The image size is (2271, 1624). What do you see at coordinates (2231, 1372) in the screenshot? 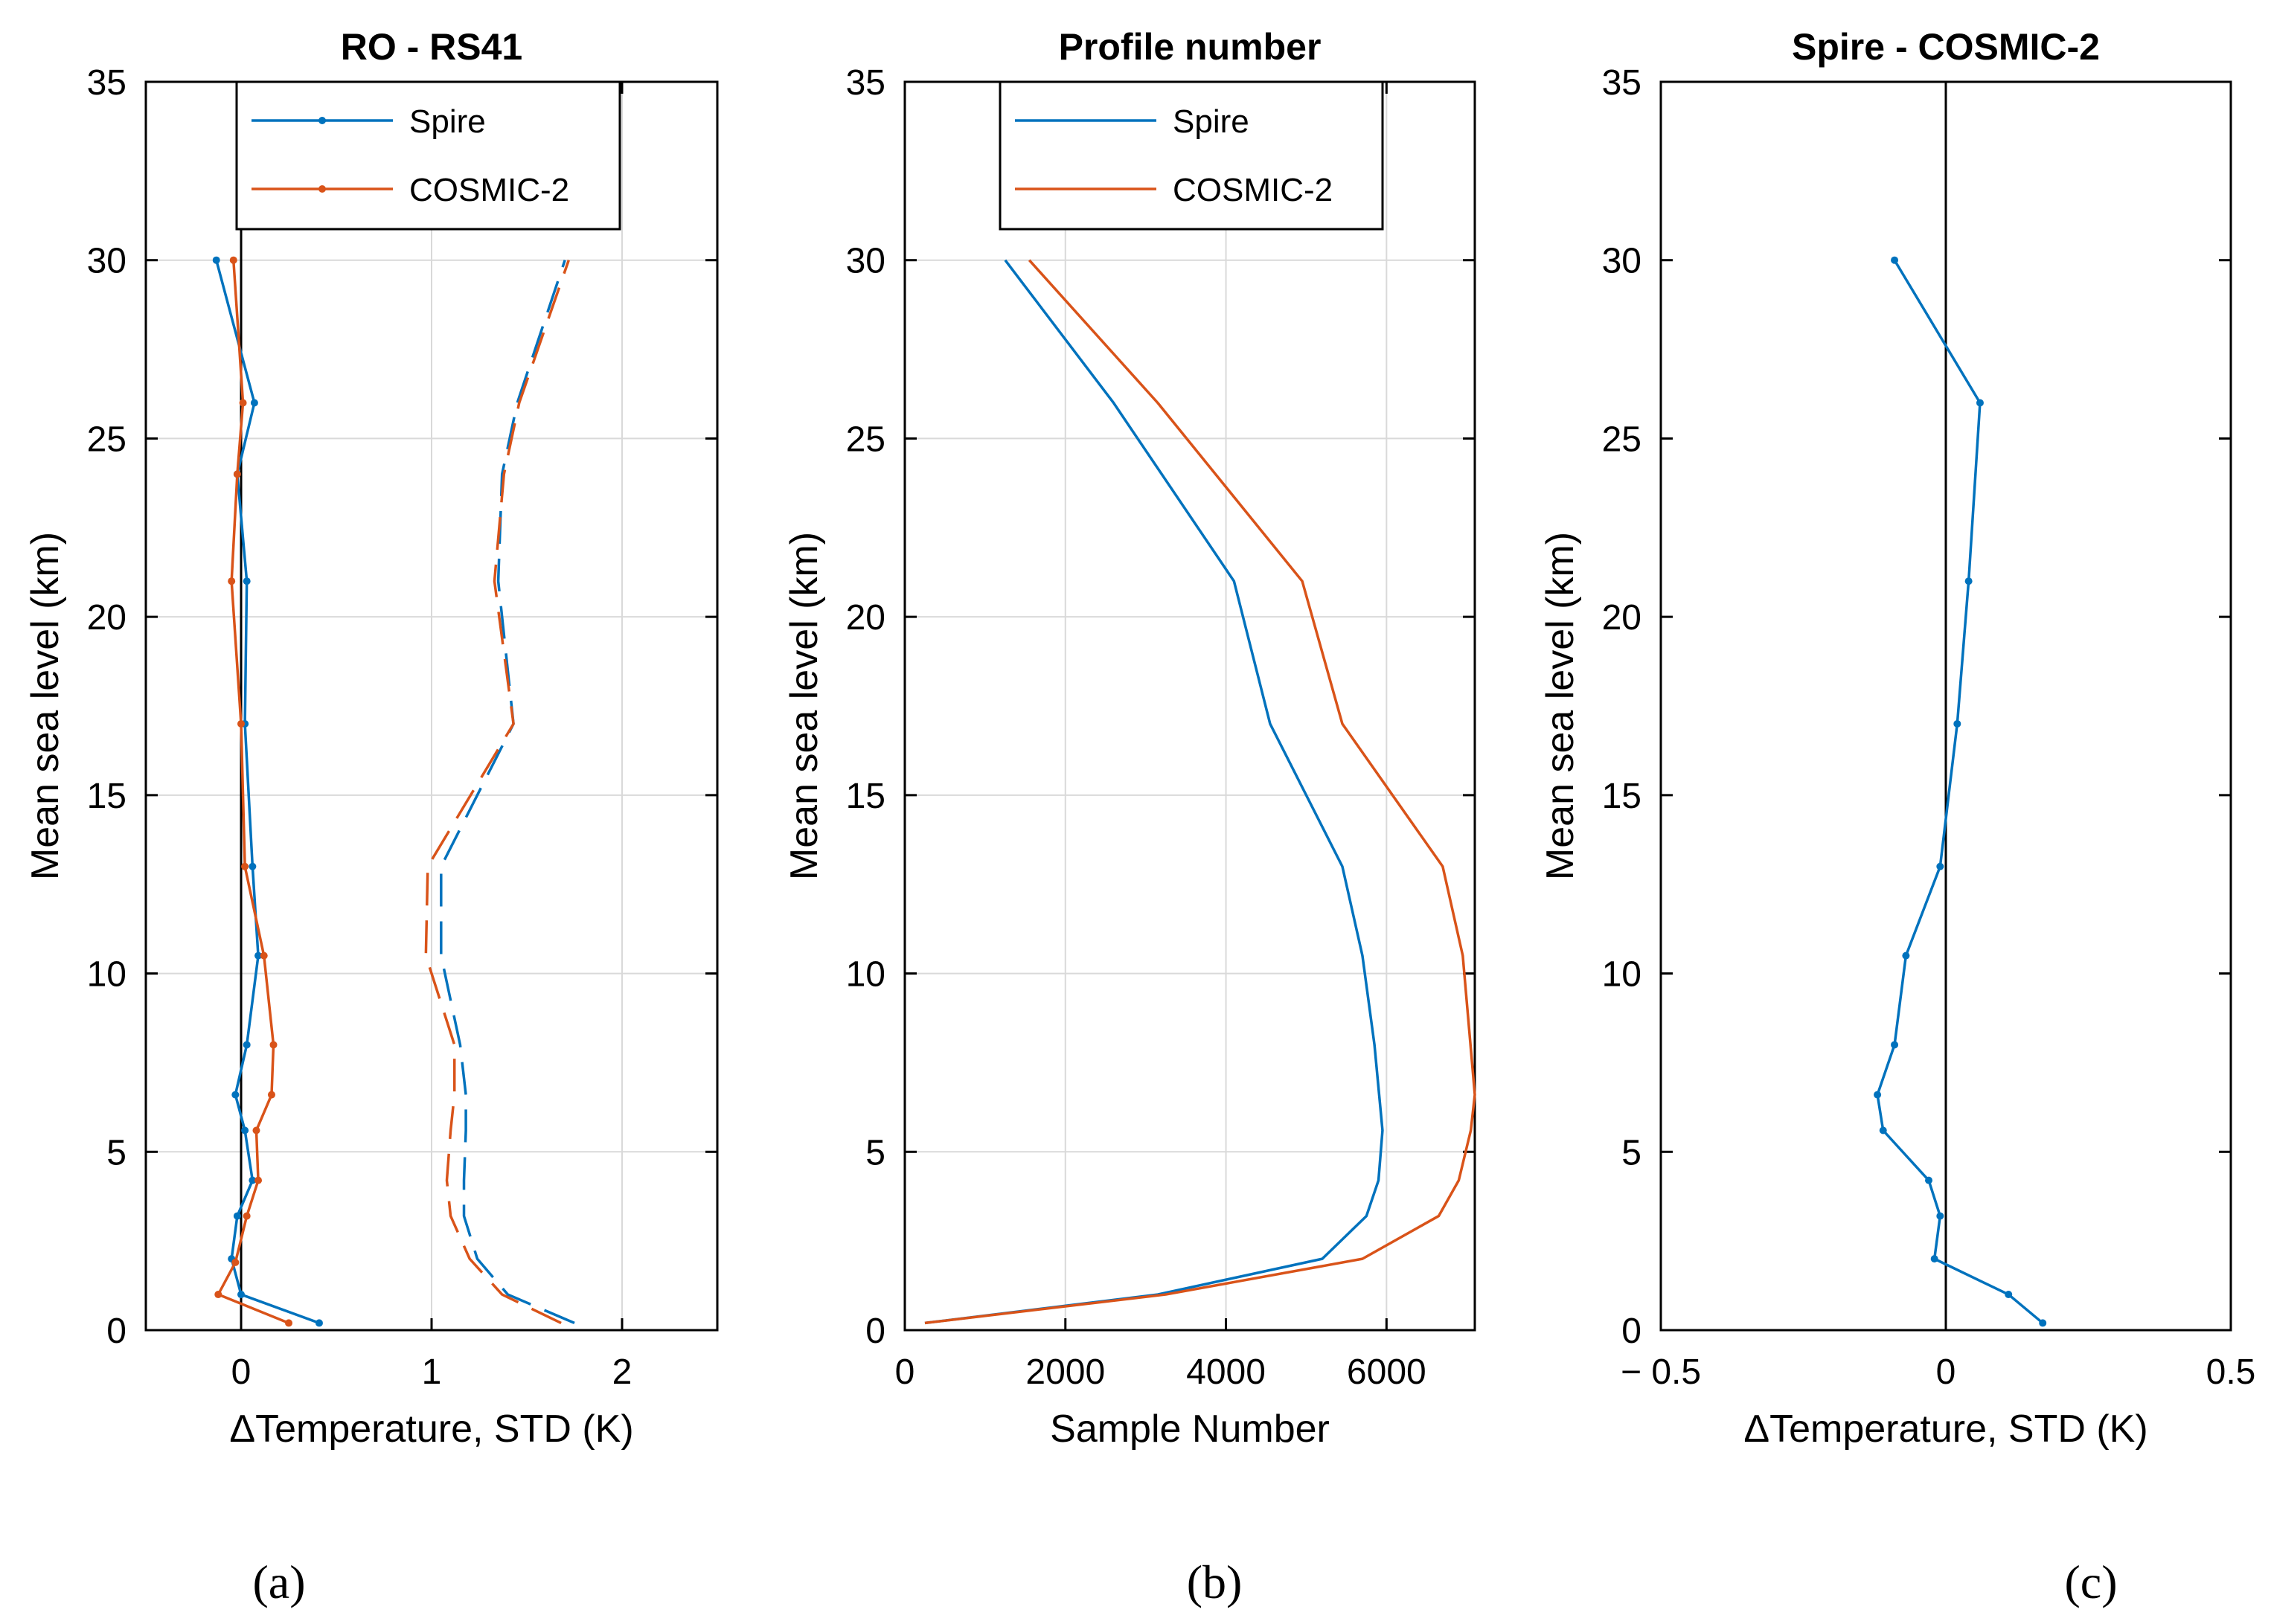
I see `x-tick-label: 0.5` at bounding box center [2231, 1372].